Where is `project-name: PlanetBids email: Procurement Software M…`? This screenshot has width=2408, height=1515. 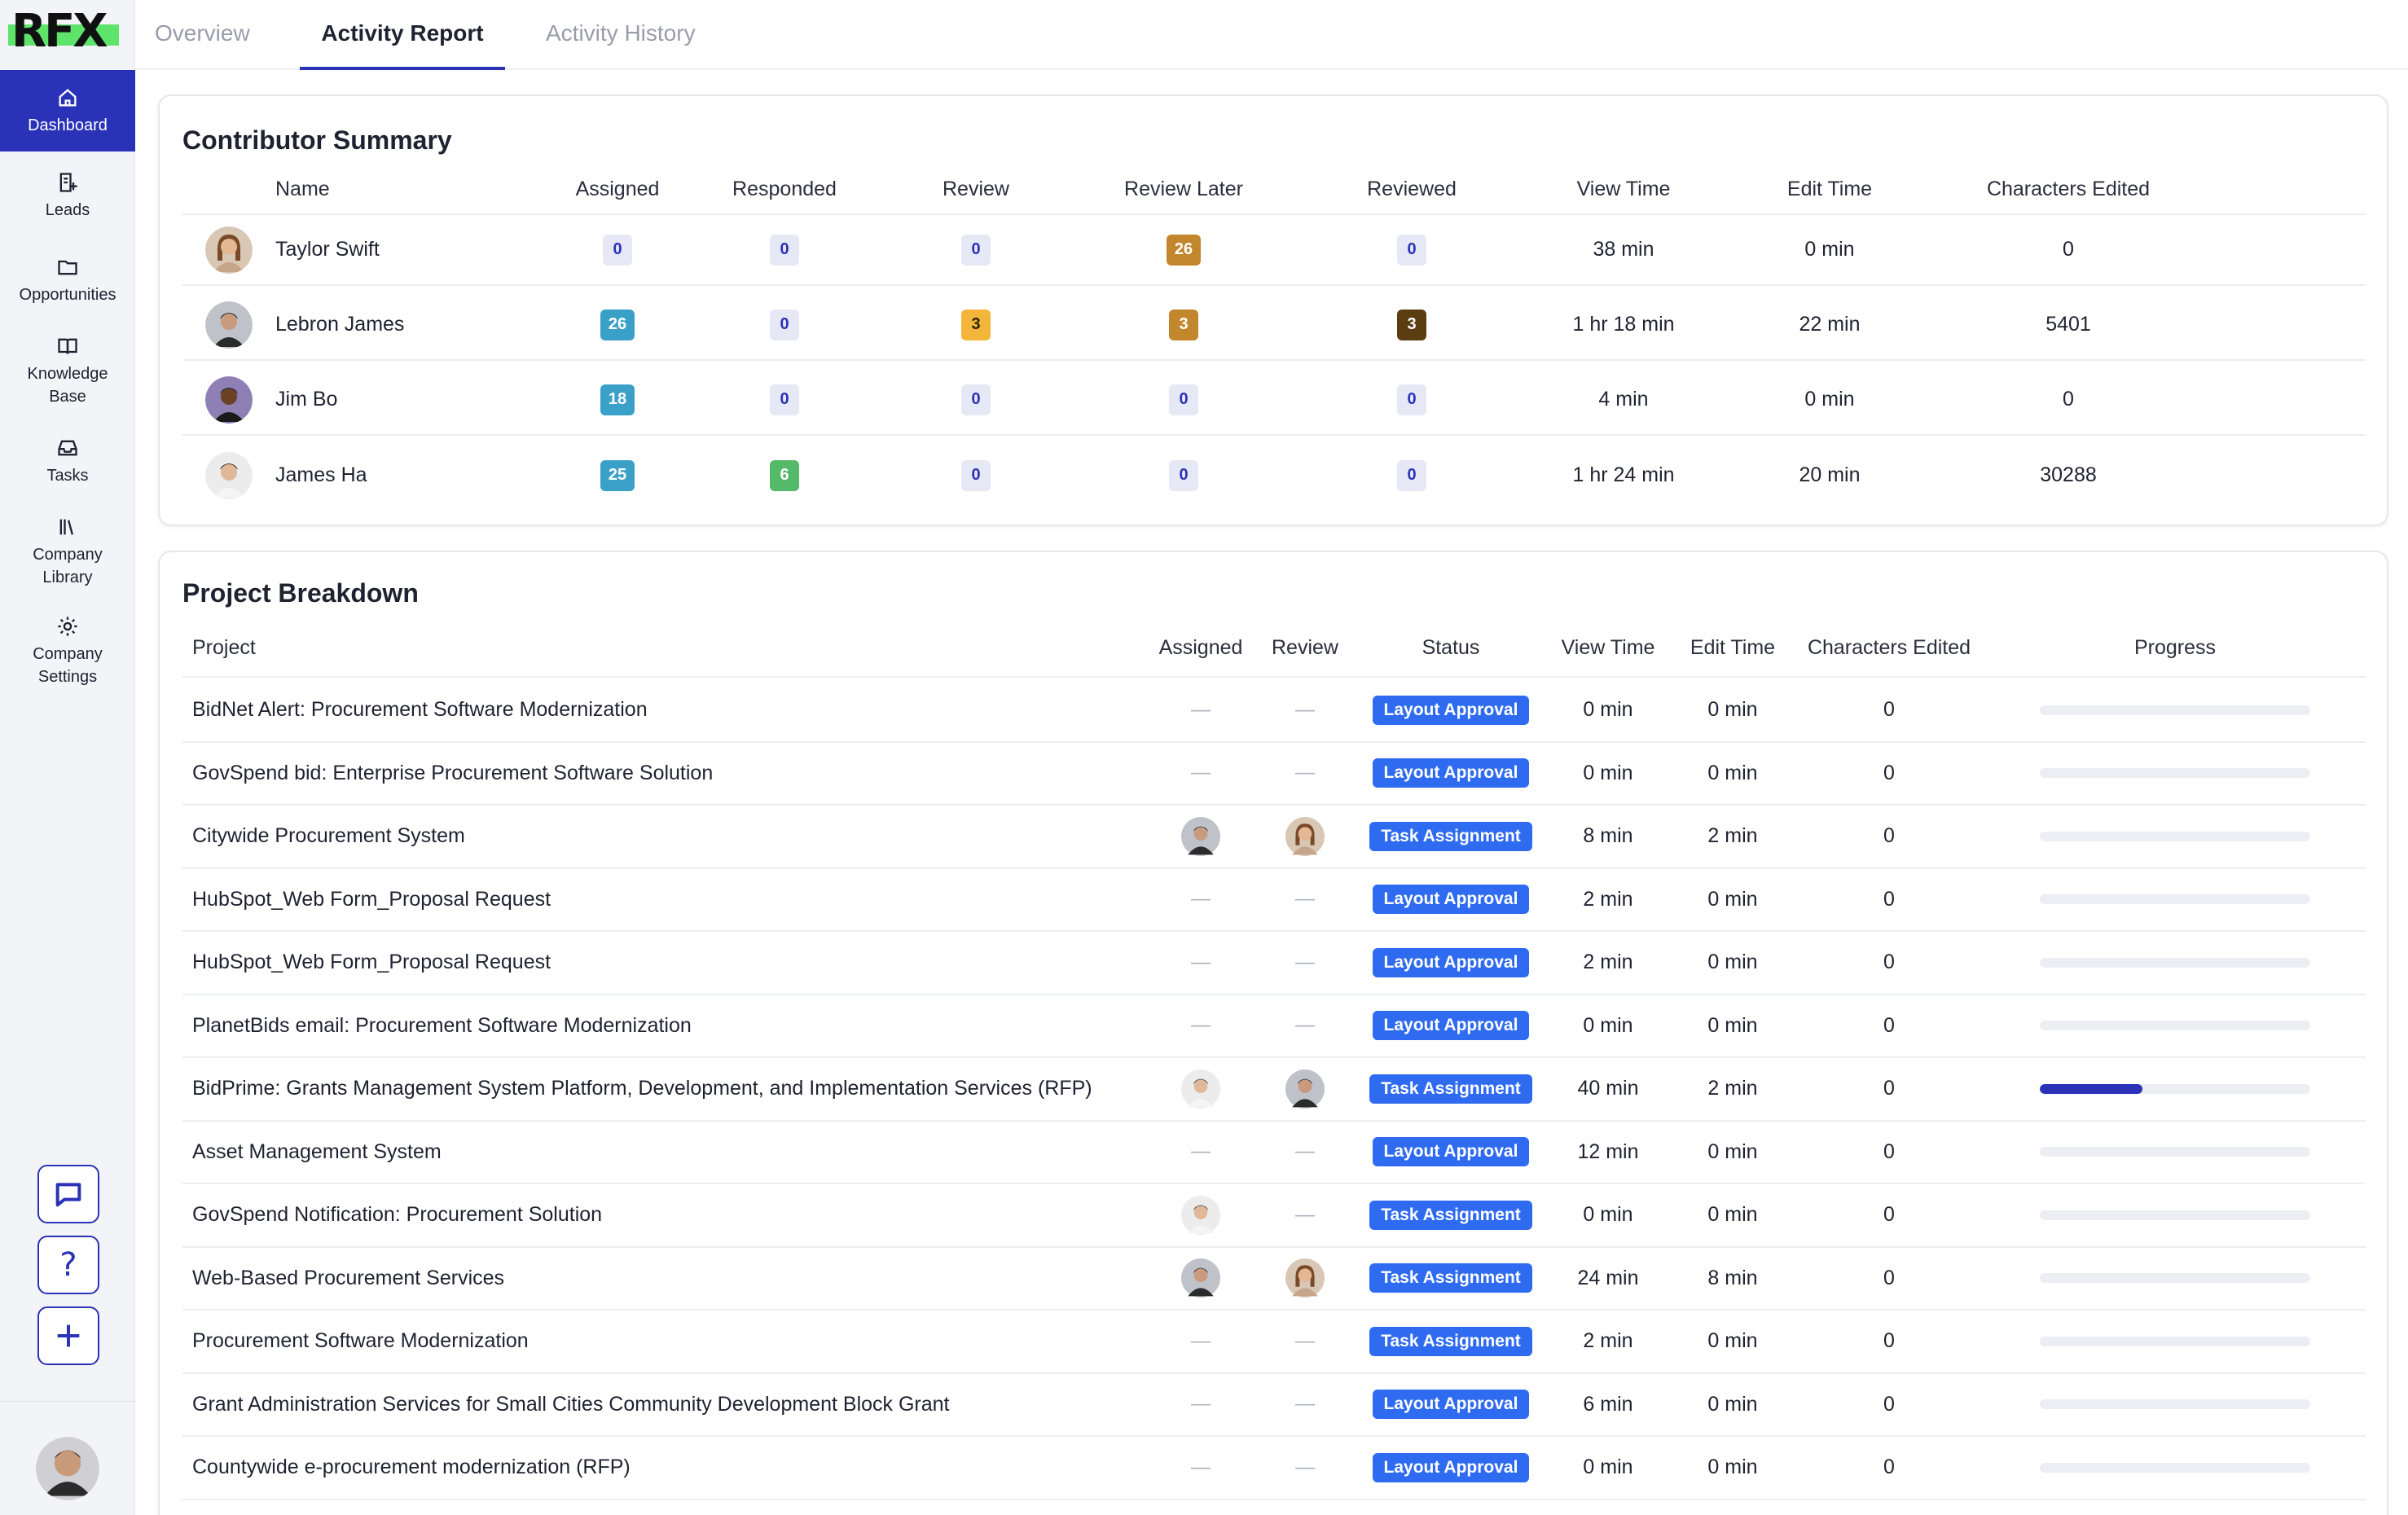
project-name: PlanetBids email: Procurement Software M… is located at coordinates (442, 1025).